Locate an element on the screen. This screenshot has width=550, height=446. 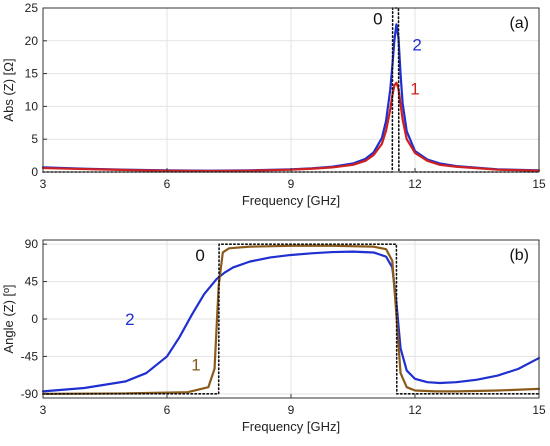
y-tick-label-2: 10 is located at coordinates (32, 106).